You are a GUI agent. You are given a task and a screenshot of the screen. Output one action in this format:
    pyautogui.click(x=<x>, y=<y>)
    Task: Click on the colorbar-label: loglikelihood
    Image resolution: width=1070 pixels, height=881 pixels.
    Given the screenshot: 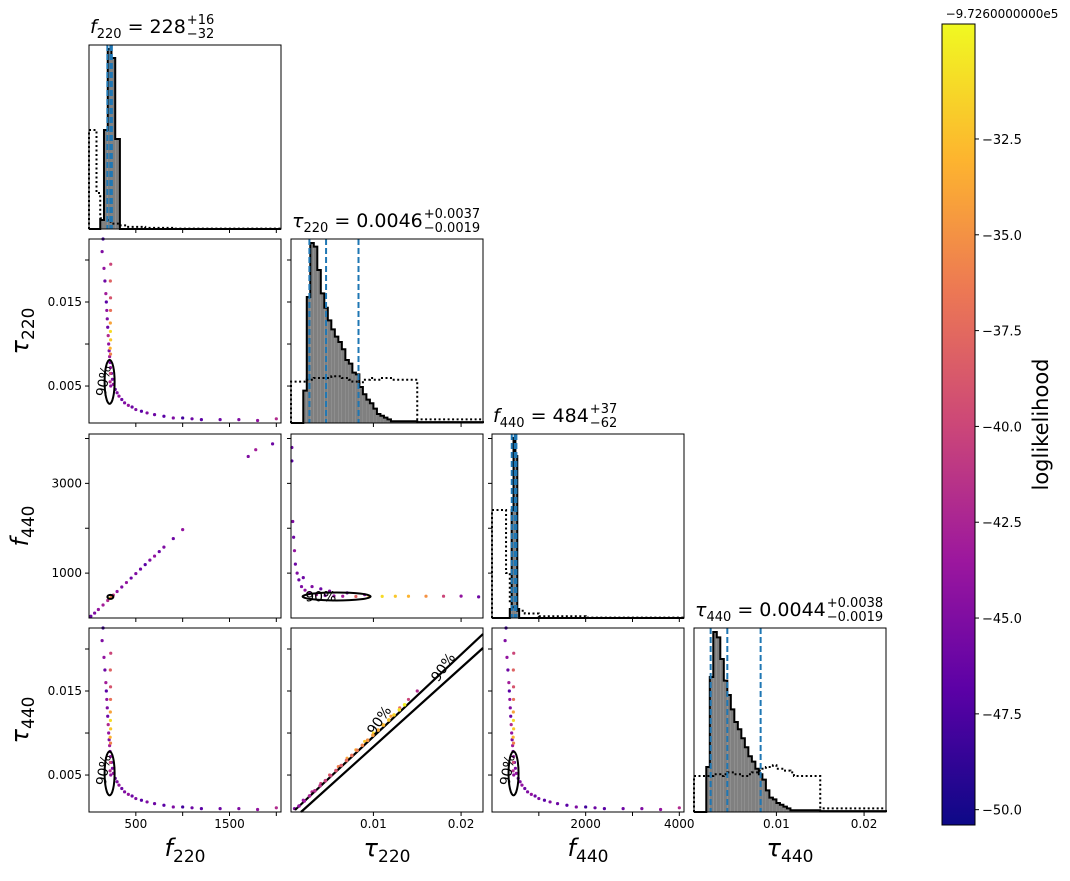 What is the action you would take?
    pyautogui.click(x=1041, y=424)
    